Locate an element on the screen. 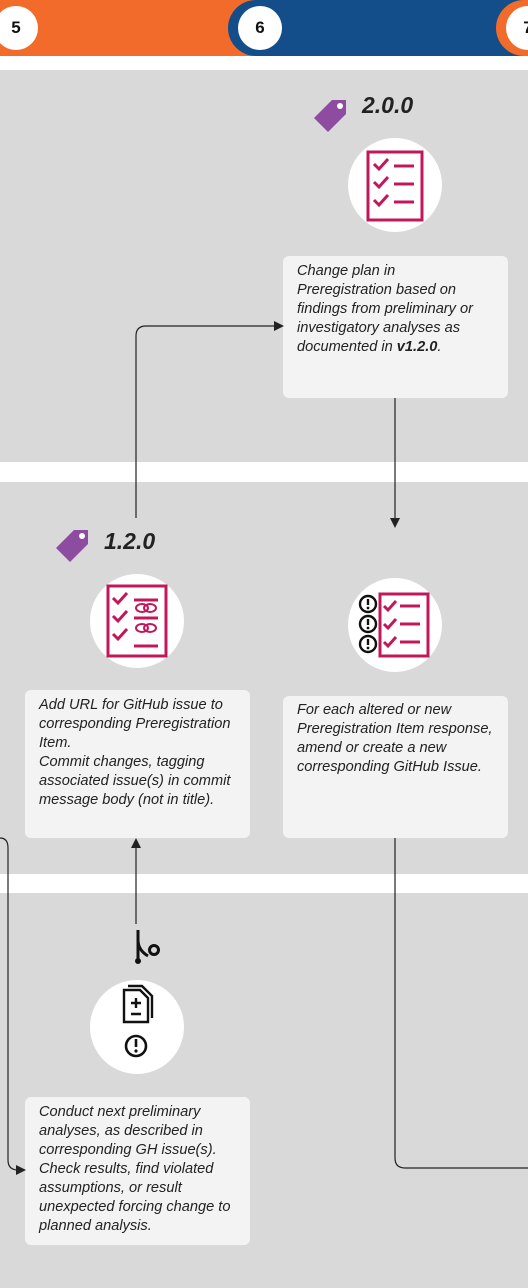  step-number-7: 7 is located at coordinates (517, 28).